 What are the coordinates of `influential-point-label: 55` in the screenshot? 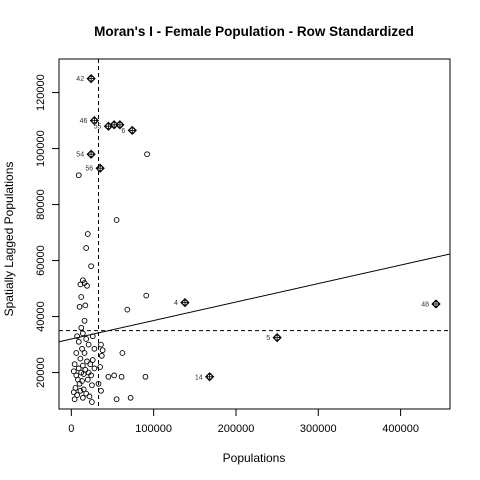 It's located at (98, 127).